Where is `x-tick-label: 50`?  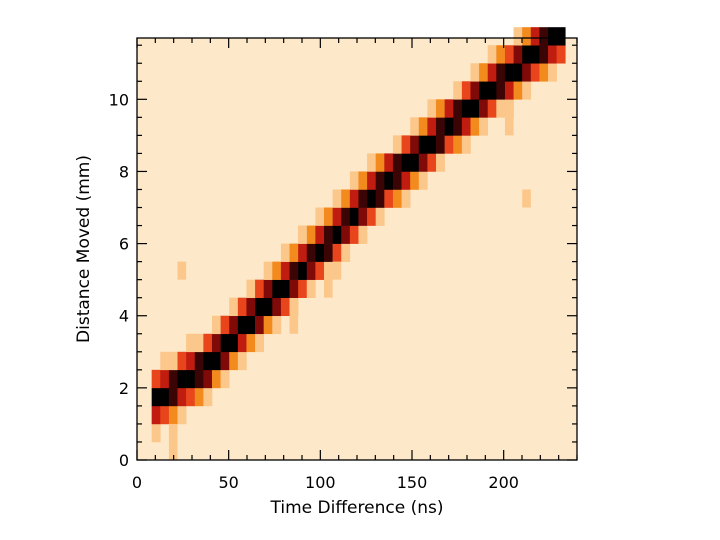
x-tick-label: 50 is located at coordinates (228, 482).